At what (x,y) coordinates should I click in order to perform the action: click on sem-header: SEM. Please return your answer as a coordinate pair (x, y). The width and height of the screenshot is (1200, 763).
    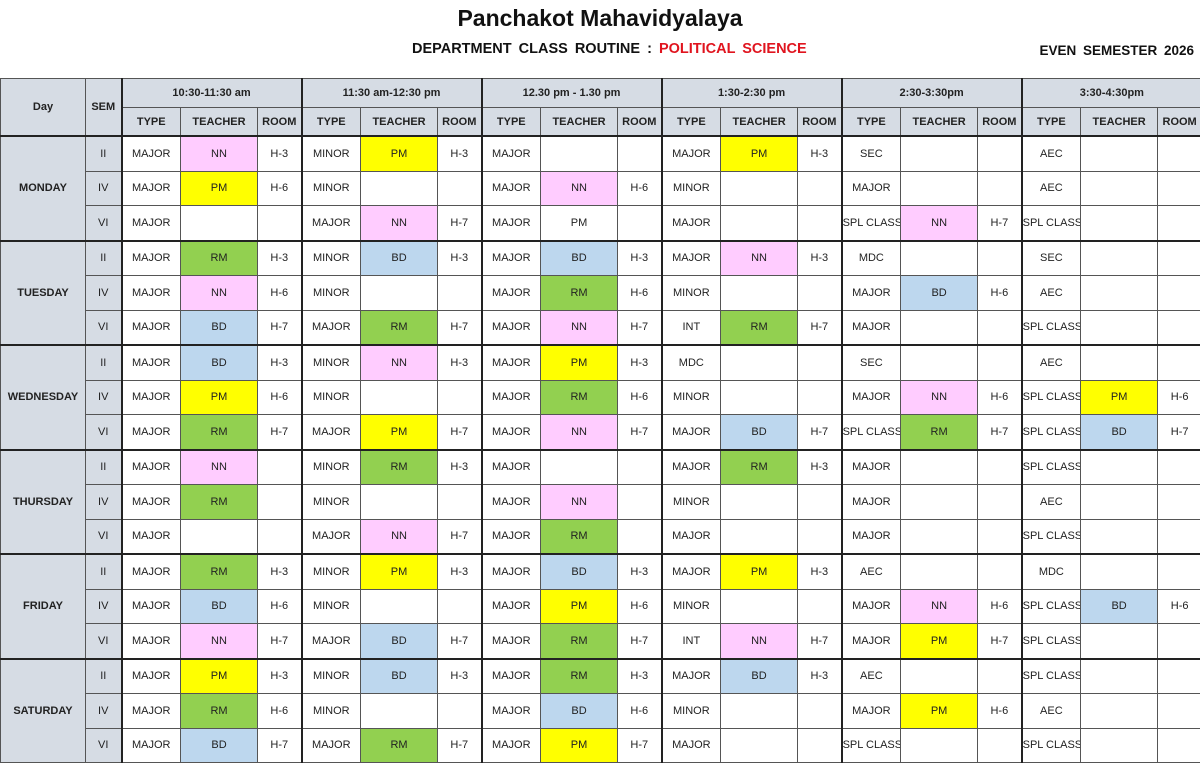
    Looking at the image, I should click on (104, 108).